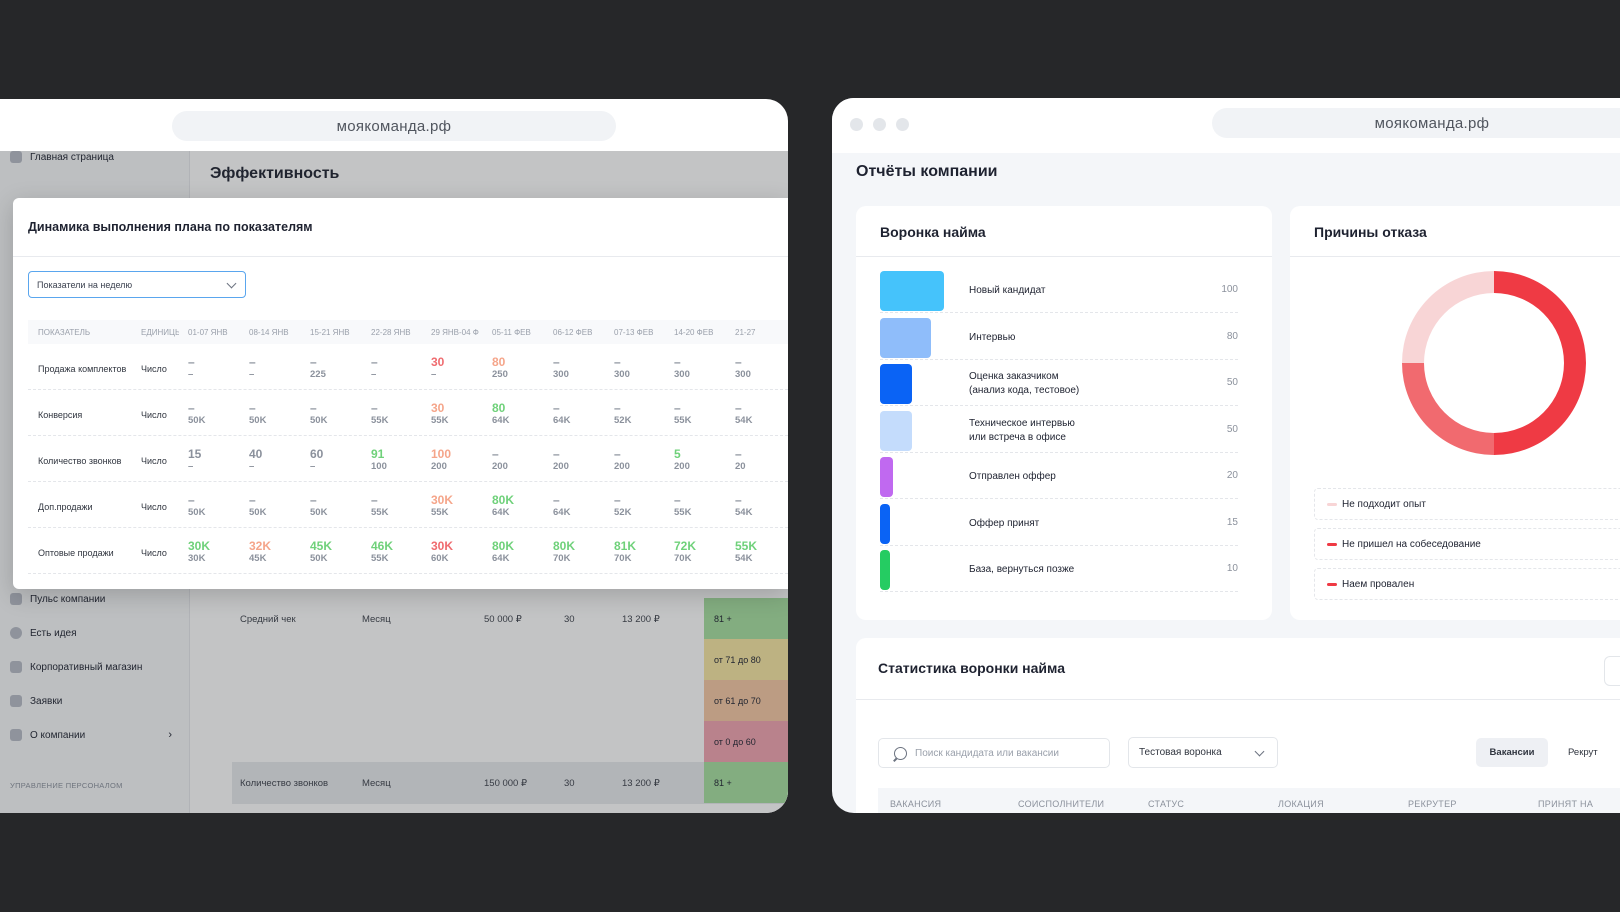 Image resolution: width=1620 pixels, height=912 pixels. Describe the element at coordinates (461, 460) in the screenshot. I see `value-cell: 100 200` at that location.